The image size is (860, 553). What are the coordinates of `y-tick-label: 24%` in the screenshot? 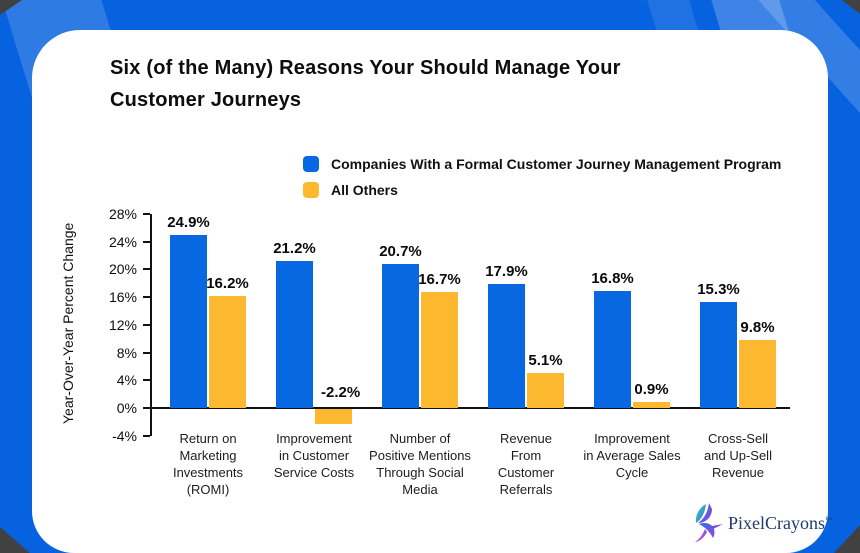 It's located at (122, 241).